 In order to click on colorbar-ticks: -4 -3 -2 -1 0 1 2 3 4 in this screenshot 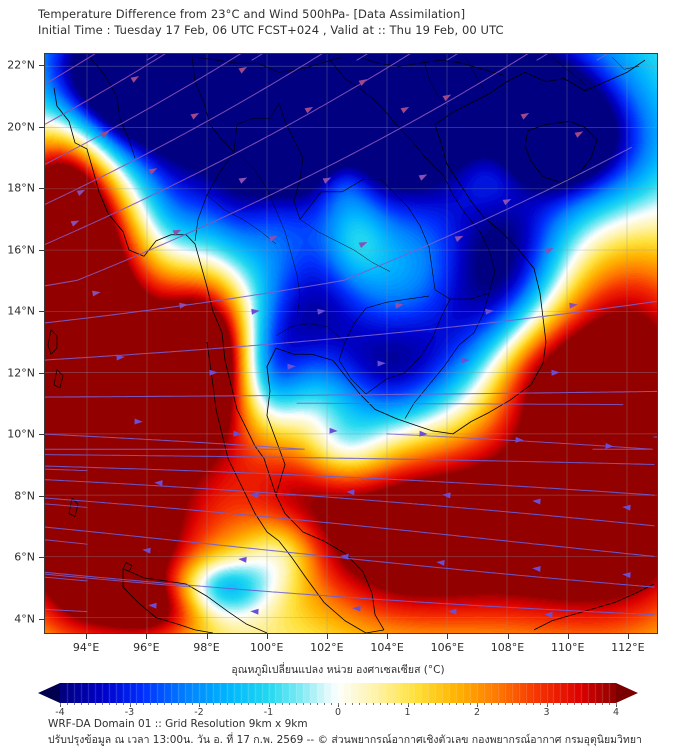, I will do `click(337, 712)`.